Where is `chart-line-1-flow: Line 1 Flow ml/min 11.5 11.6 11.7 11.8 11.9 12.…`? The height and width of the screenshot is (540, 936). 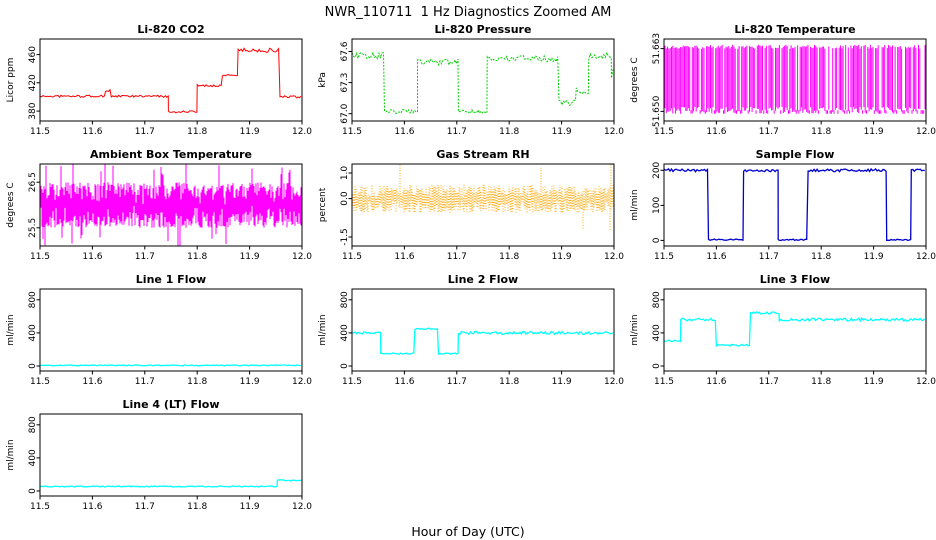 chart-line-1-flow: Line 1 Flow ml/min 11.5 11.6 11.7 11.8 11.9 12.… is located at coordinates (156, 336).